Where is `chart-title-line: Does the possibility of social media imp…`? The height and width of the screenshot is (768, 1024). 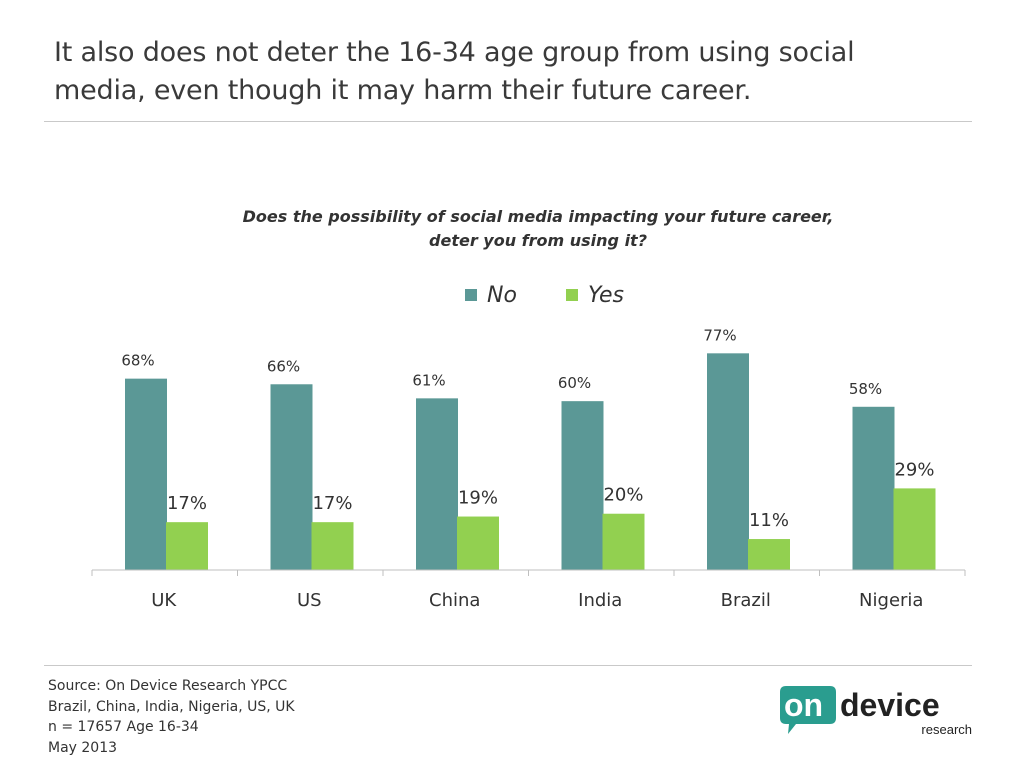
chart-title-line: Does the possibility of social media imp… is located at coordinates (538, 216).